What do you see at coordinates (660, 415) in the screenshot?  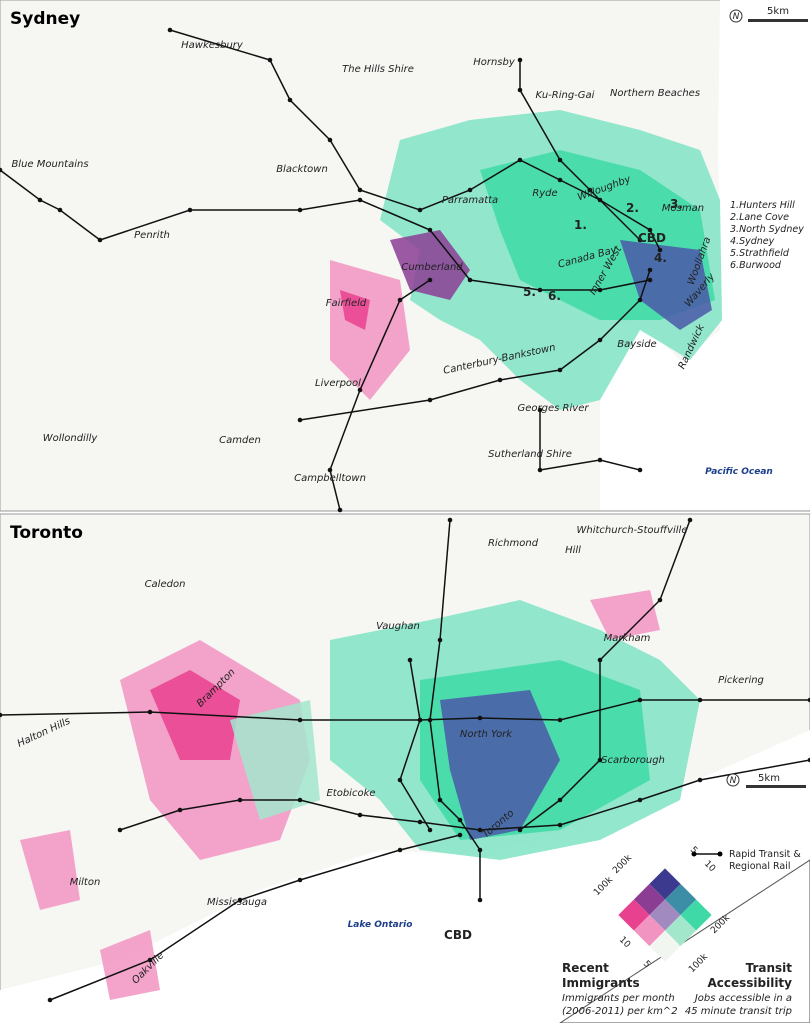 I see `sydney-sea` at bounding box center [660, 415].